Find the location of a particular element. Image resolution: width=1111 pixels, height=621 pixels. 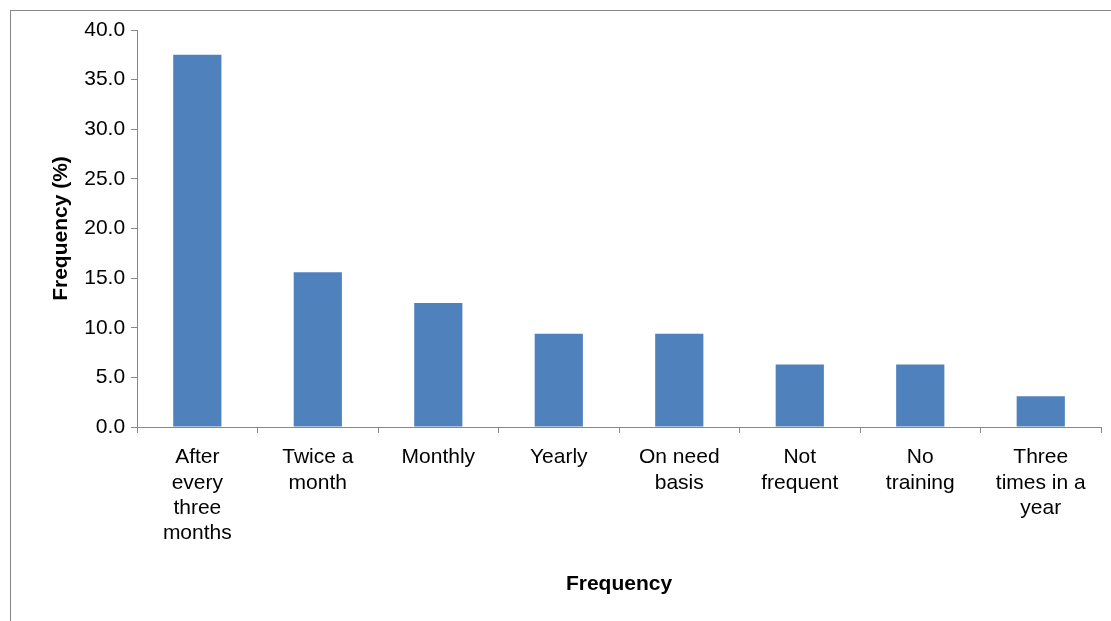

x-tick-label: Twice a month is located at coordinates (318, 468).